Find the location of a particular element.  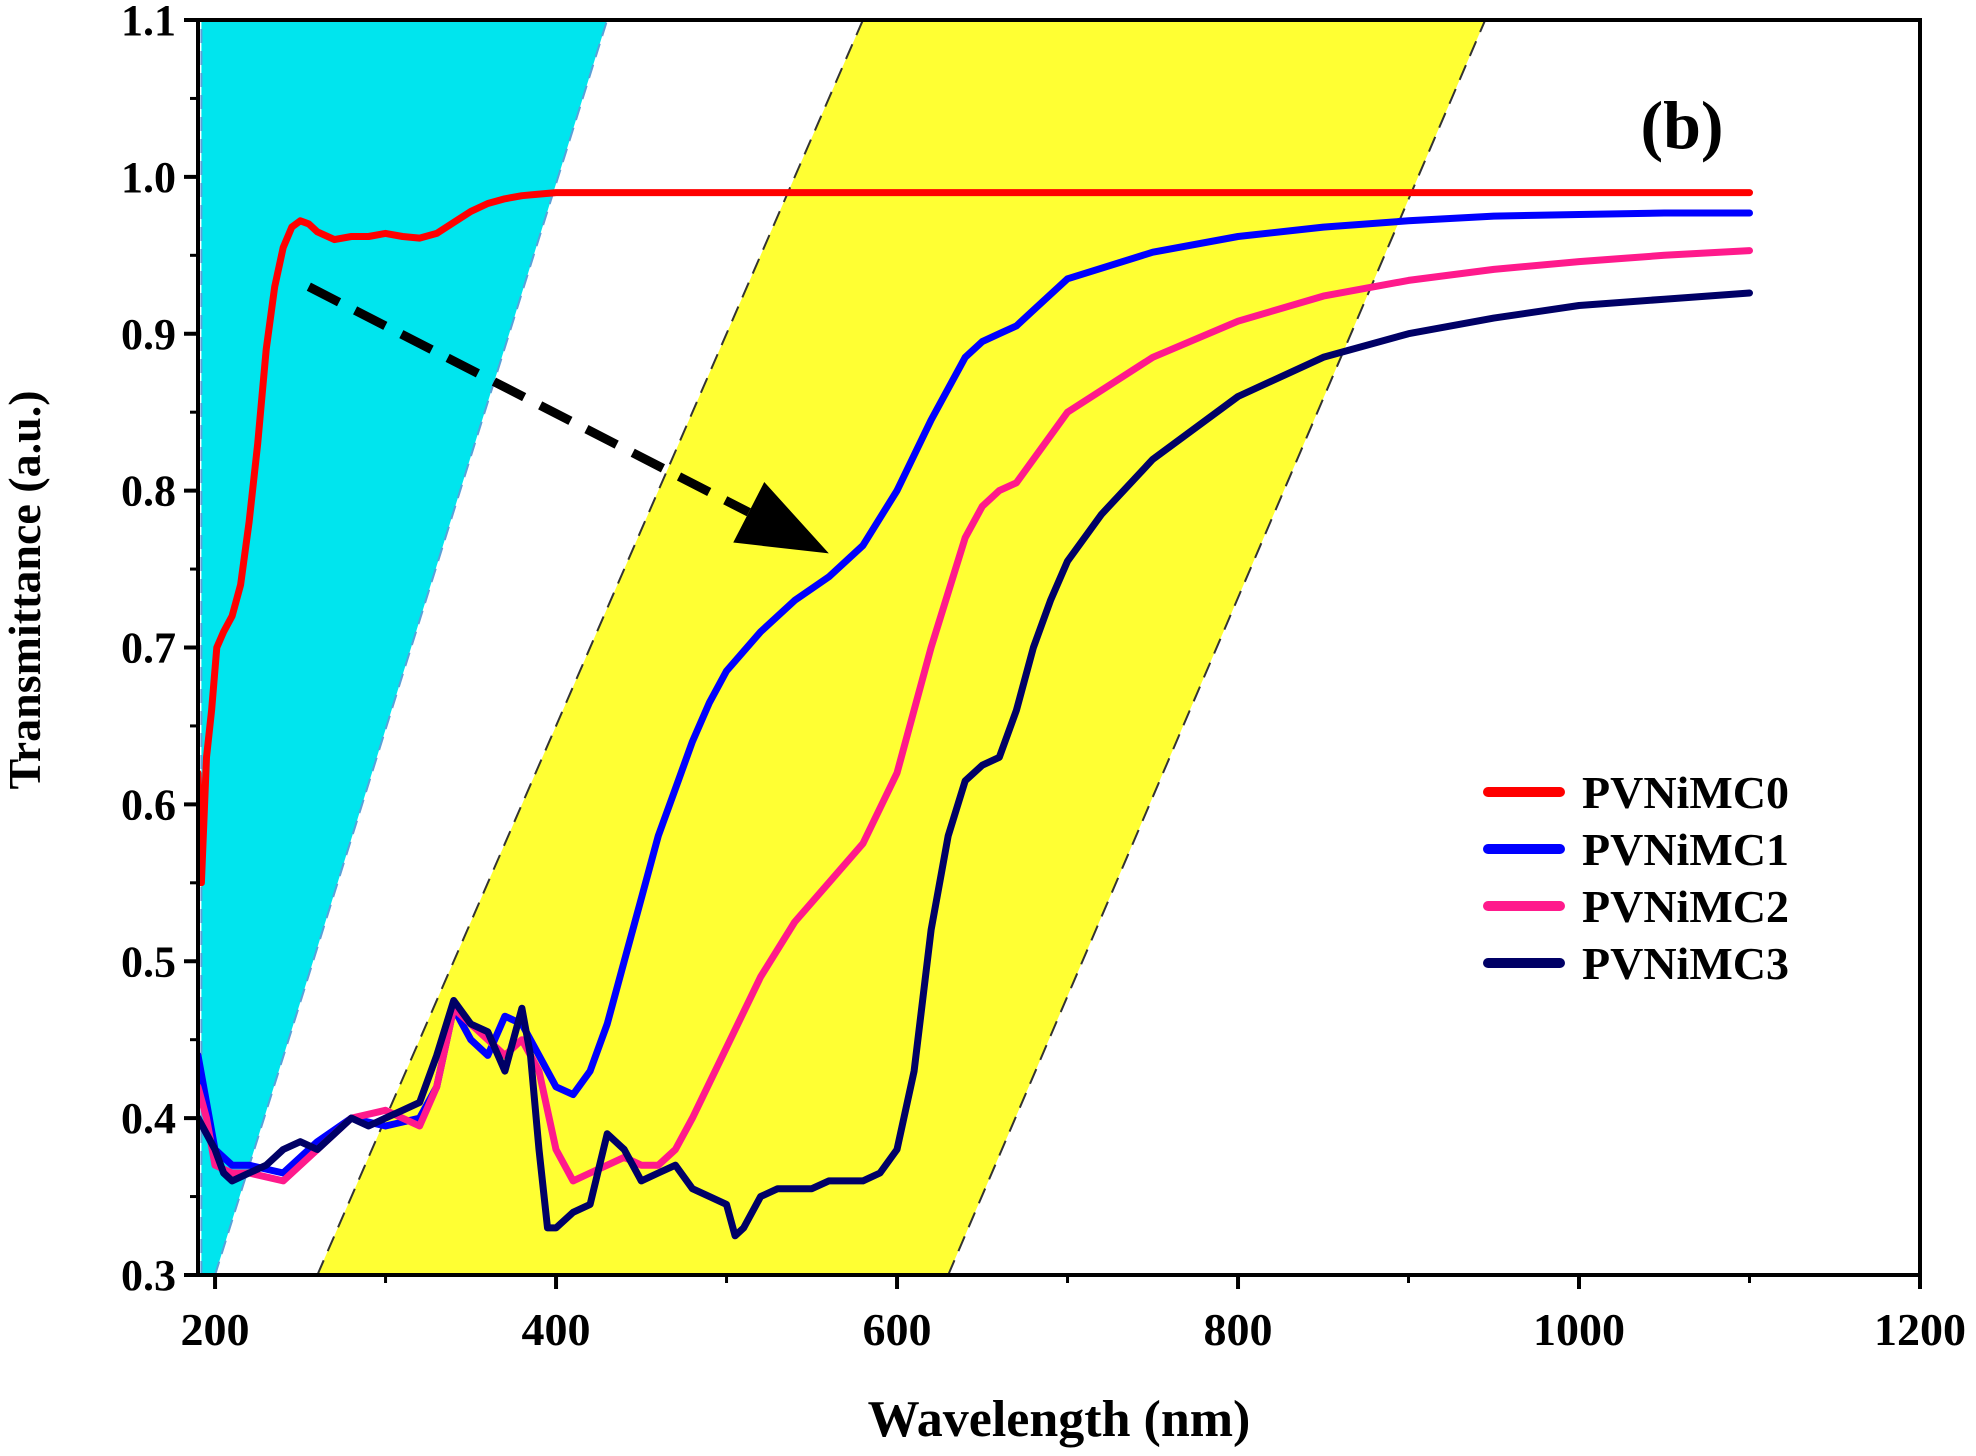

trend-arrow-head is located at coordinates (781, 518).